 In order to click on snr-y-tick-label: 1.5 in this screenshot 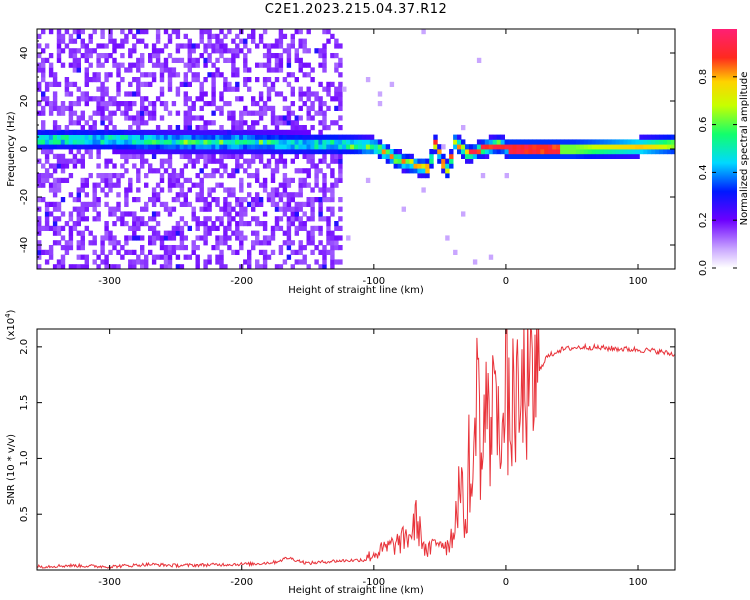, I will do `click(24, 403)`.